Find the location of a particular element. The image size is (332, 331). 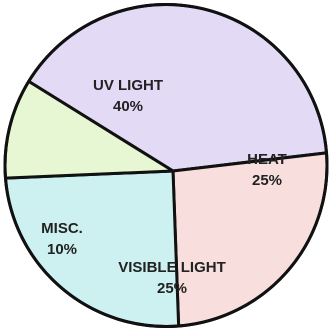

slice-value-uv-light: 40% is located at coordinates (128, 106).